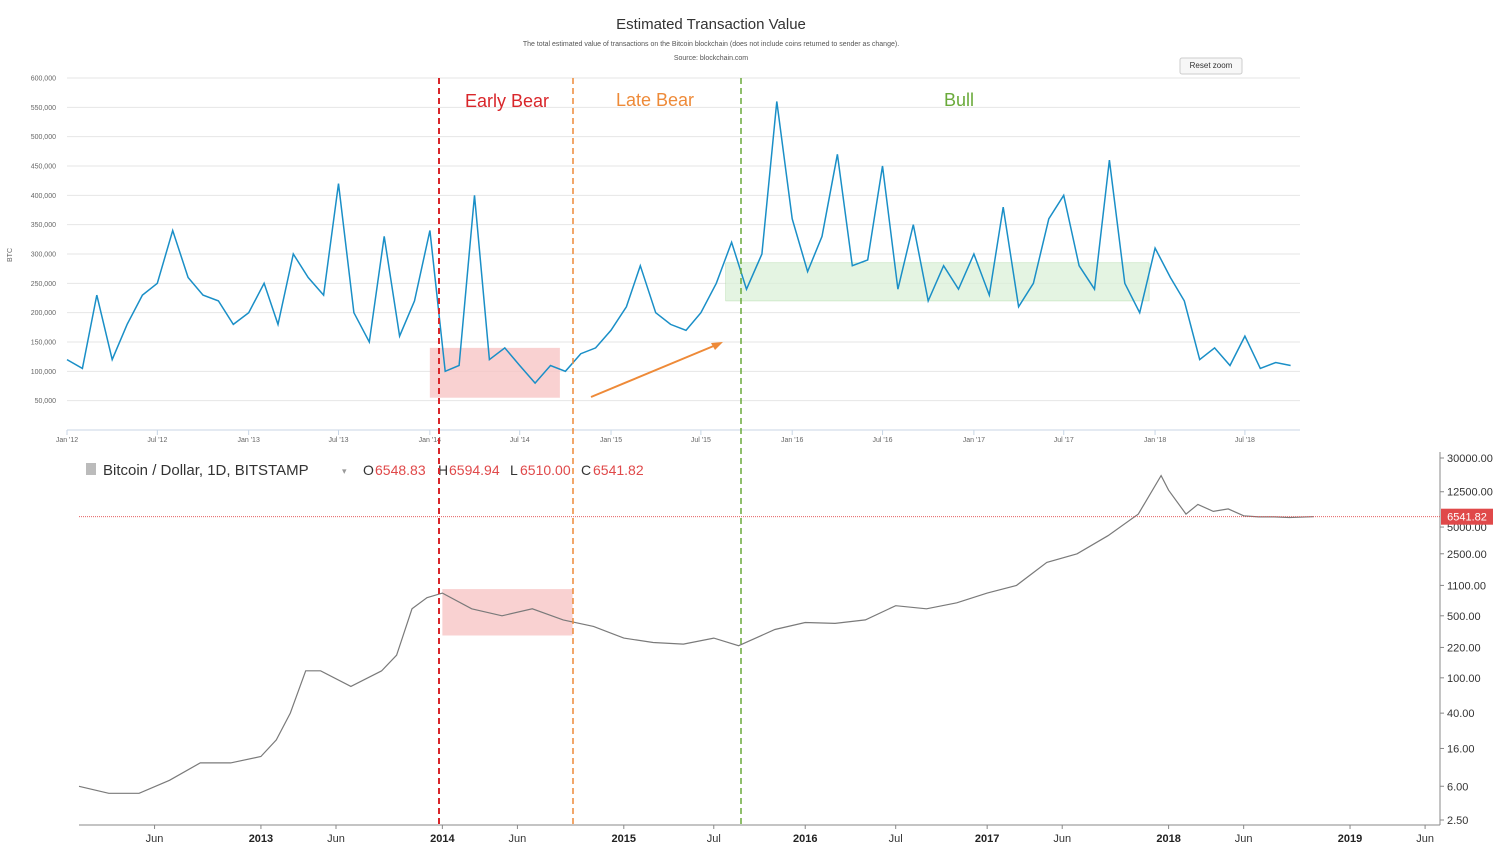 This screenshot has height=852, width=1500. Describe the element at coordinates (43, 284) in the screenshot. I see `top-y-tick-label: 250,000` at that location.